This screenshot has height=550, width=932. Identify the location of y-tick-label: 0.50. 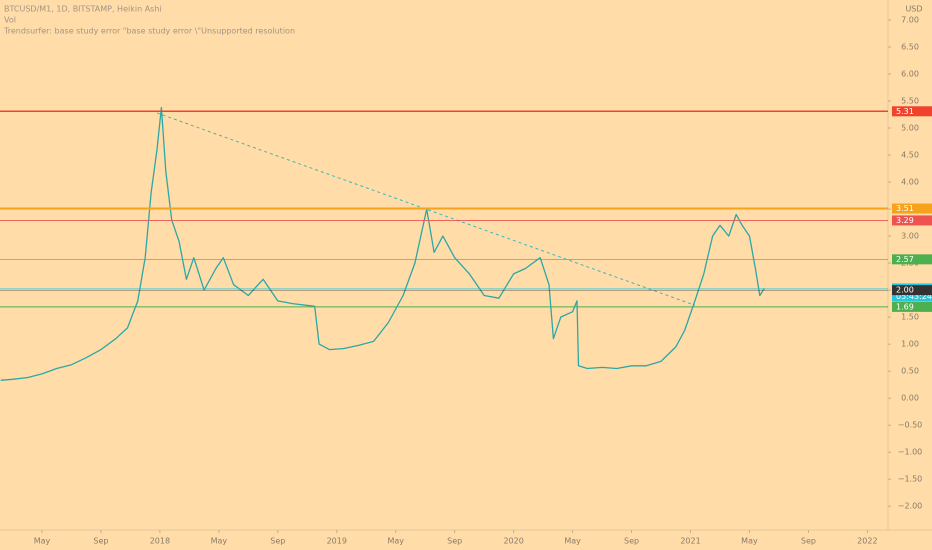
(910, 371).